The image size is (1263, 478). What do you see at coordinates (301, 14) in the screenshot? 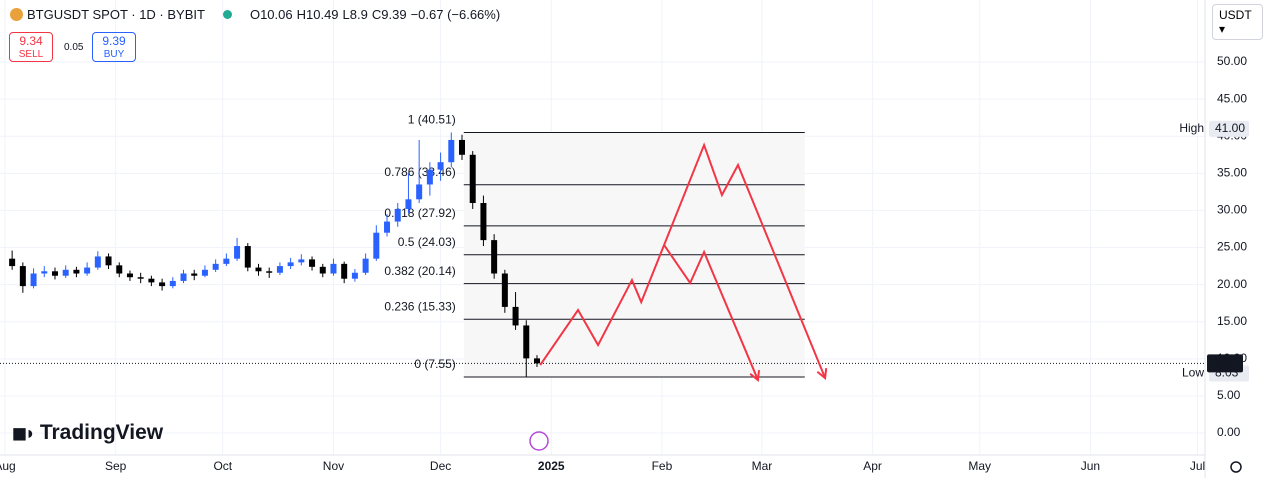
I see `ohlc-label: H` at bounding box center [301, 14].